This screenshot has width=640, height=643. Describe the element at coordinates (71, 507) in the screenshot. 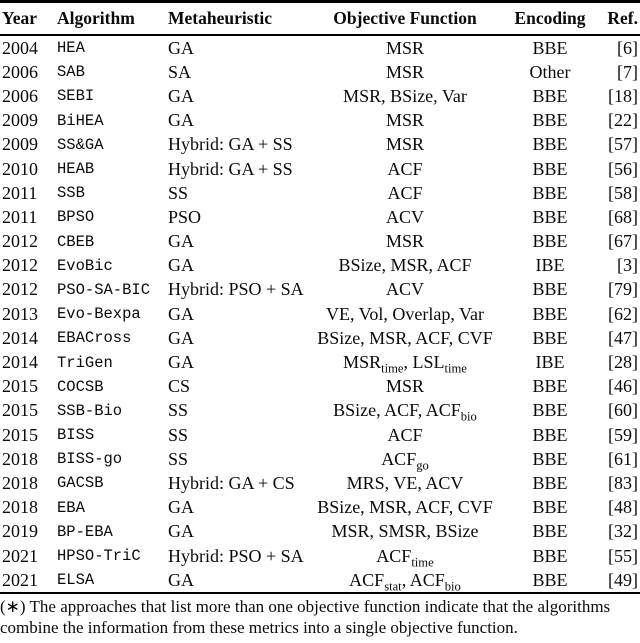

I see `algorithm-cell: EBA` at that location.